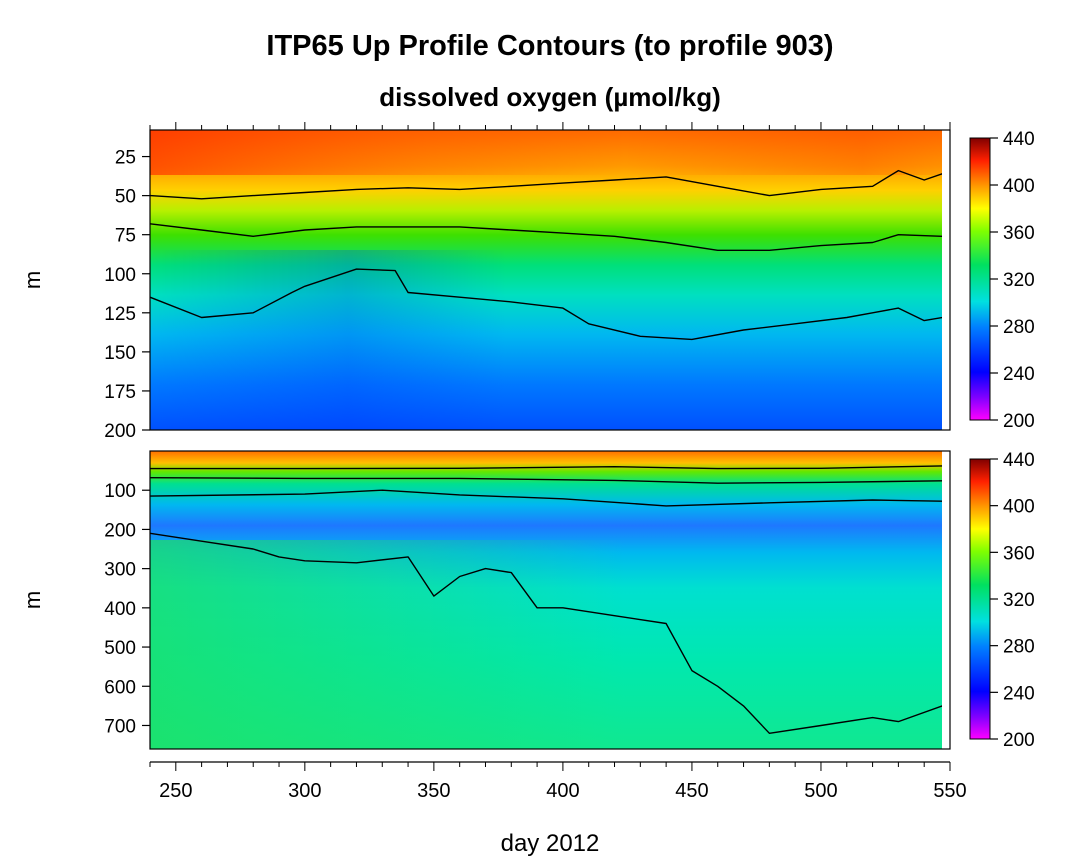 The image size is (1090, 860). I want to click on x-tick-label: 450, so click(691, 791).